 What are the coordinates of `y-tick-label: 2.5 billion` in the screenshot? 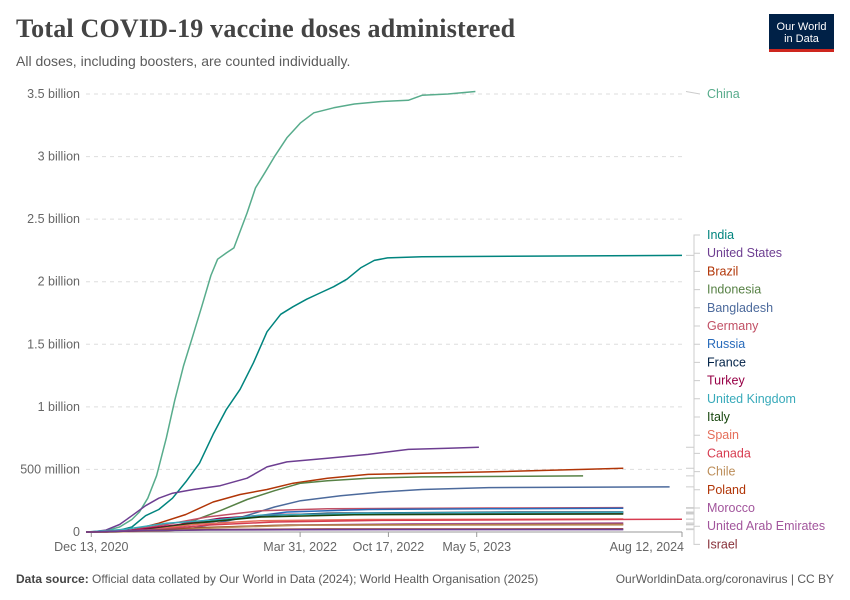 It's located at (53, 219).